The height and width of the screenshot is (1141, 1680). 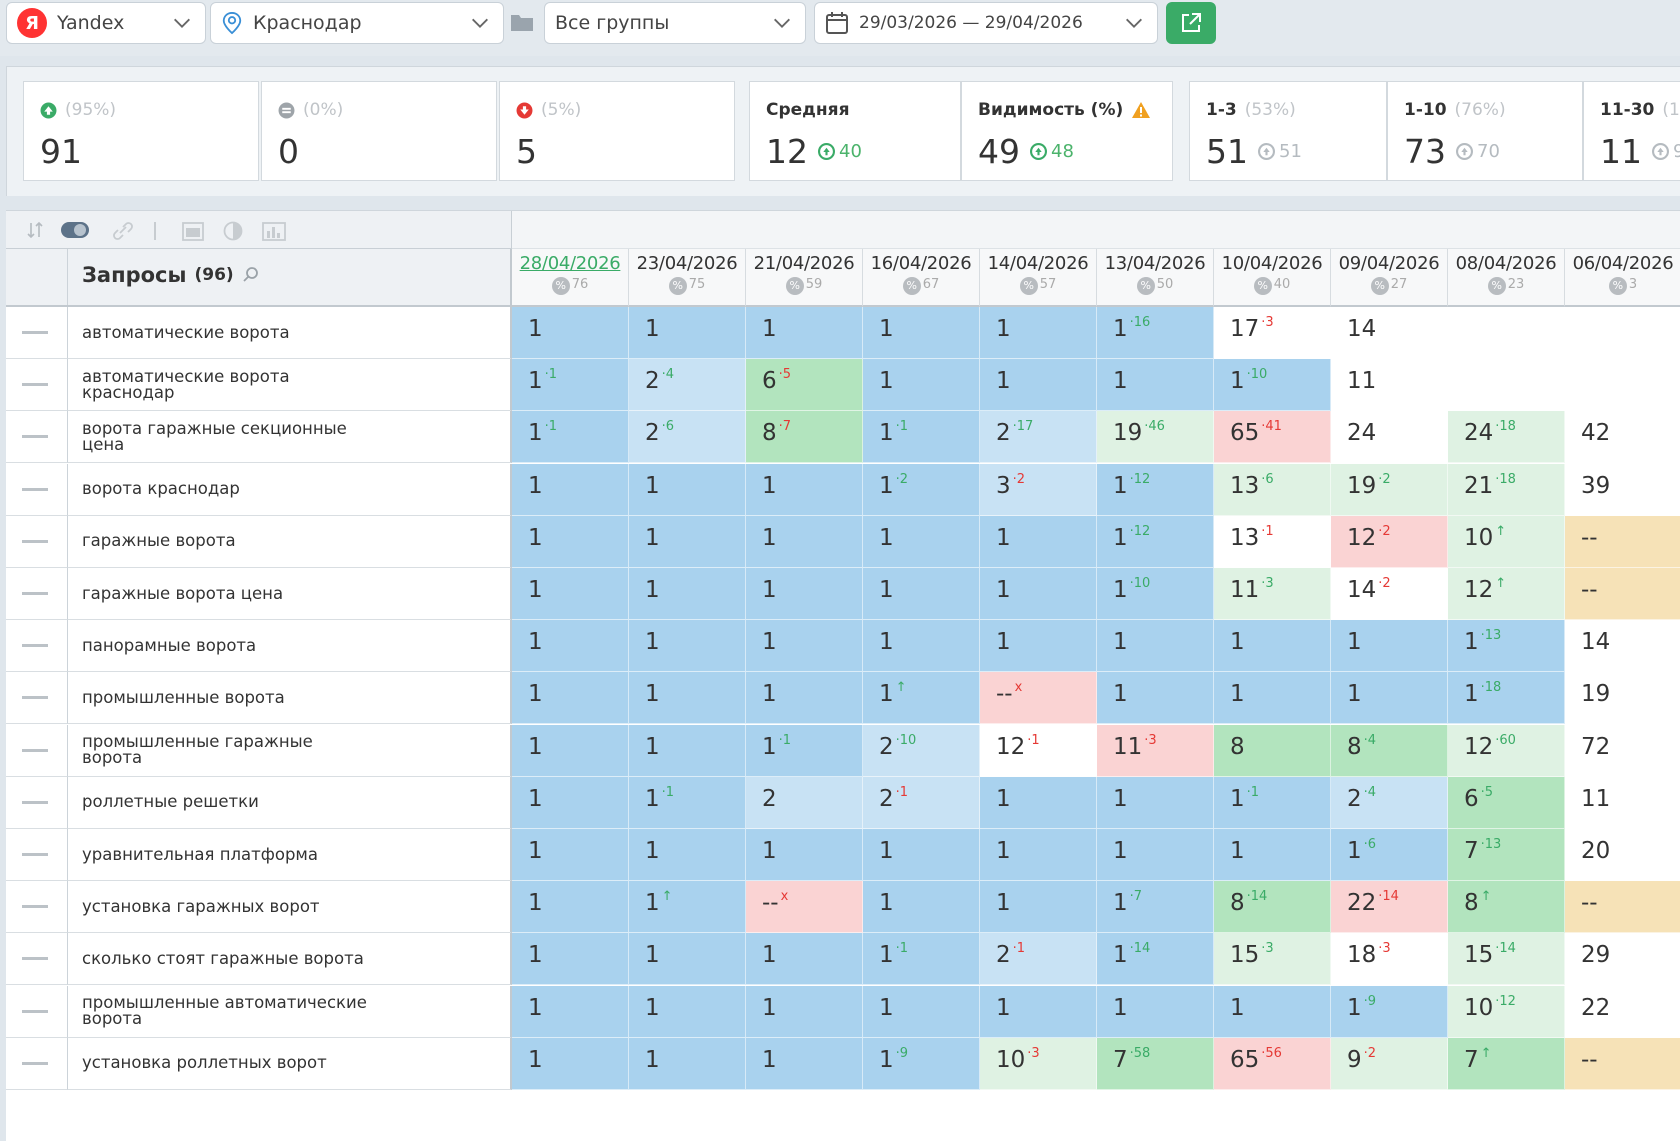 I want to click on position-cell: 13·1, so click(x=1272, y=541).